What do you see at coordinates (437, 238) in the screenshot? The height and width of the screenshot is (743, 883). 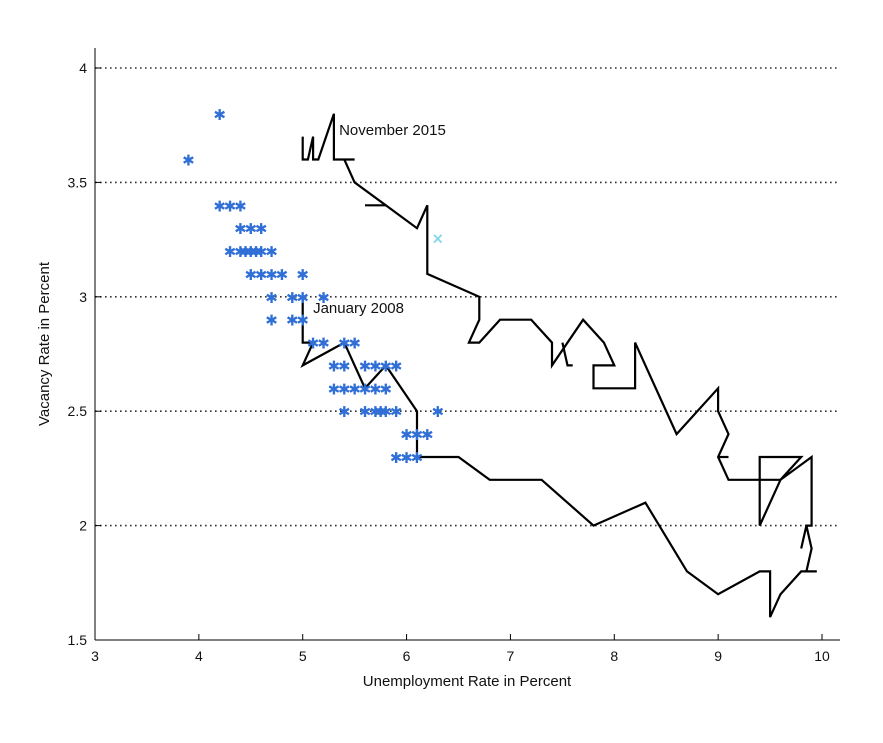 I see `data-point-faint: ×` at bounding box center [437, 238].